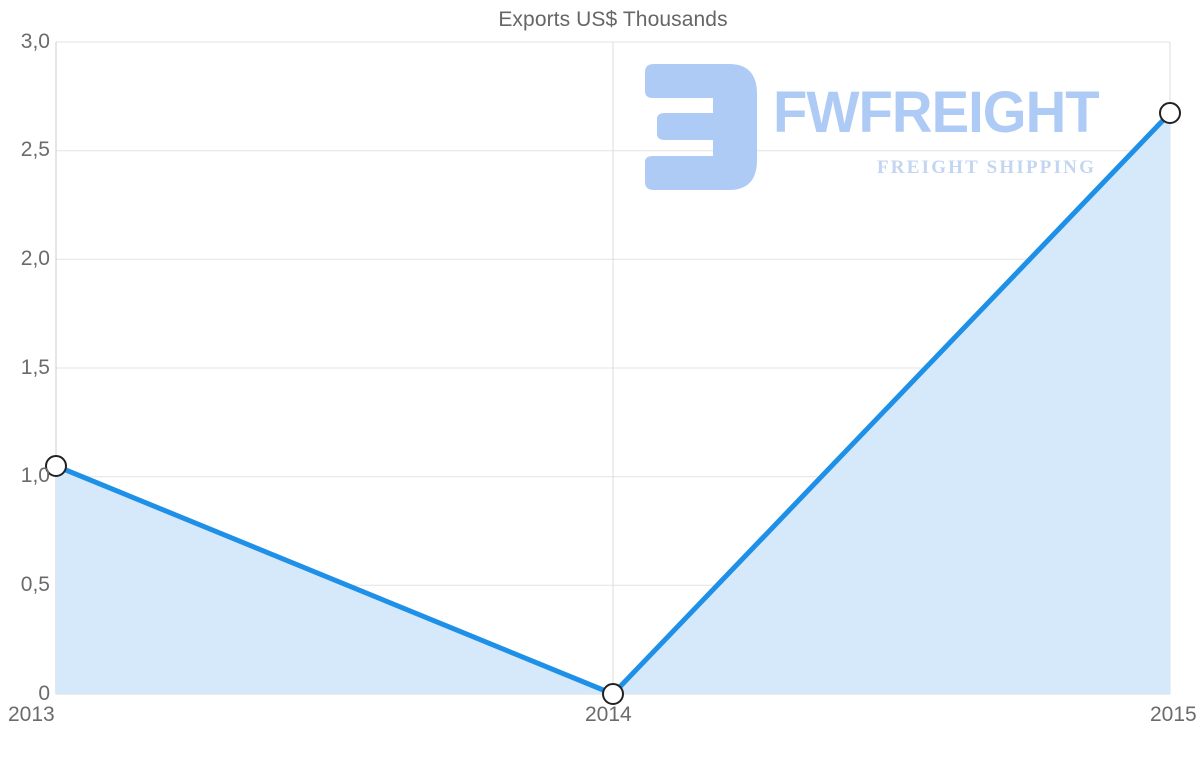 This screenshot has height=763, width=1200. Describe the element at coordinates (35, 258) in the screenshot. I see `y-tick-label-2: 2,0` at that location.